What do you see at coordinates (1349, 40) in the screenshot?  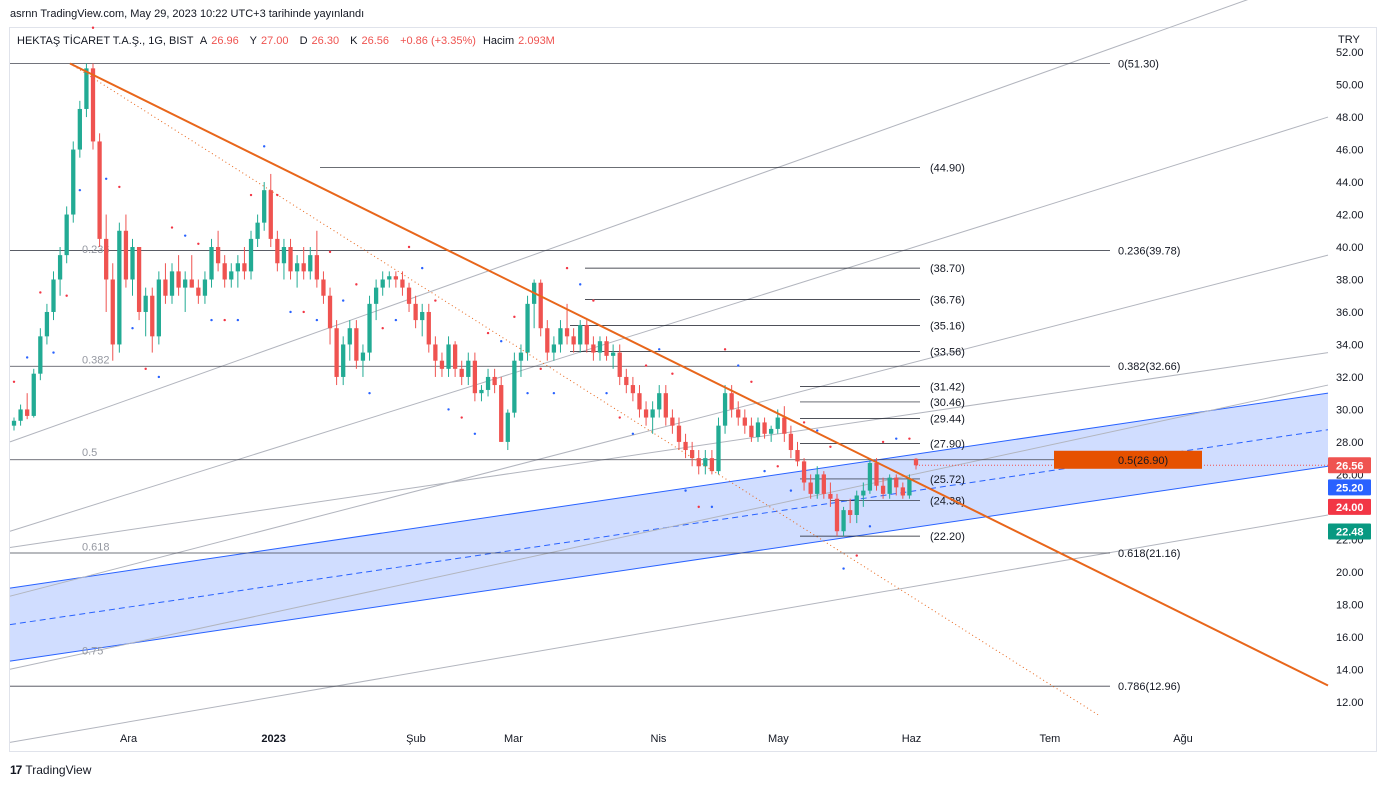 I see `currency-label: TRY` at bounding box center [1349, 40].